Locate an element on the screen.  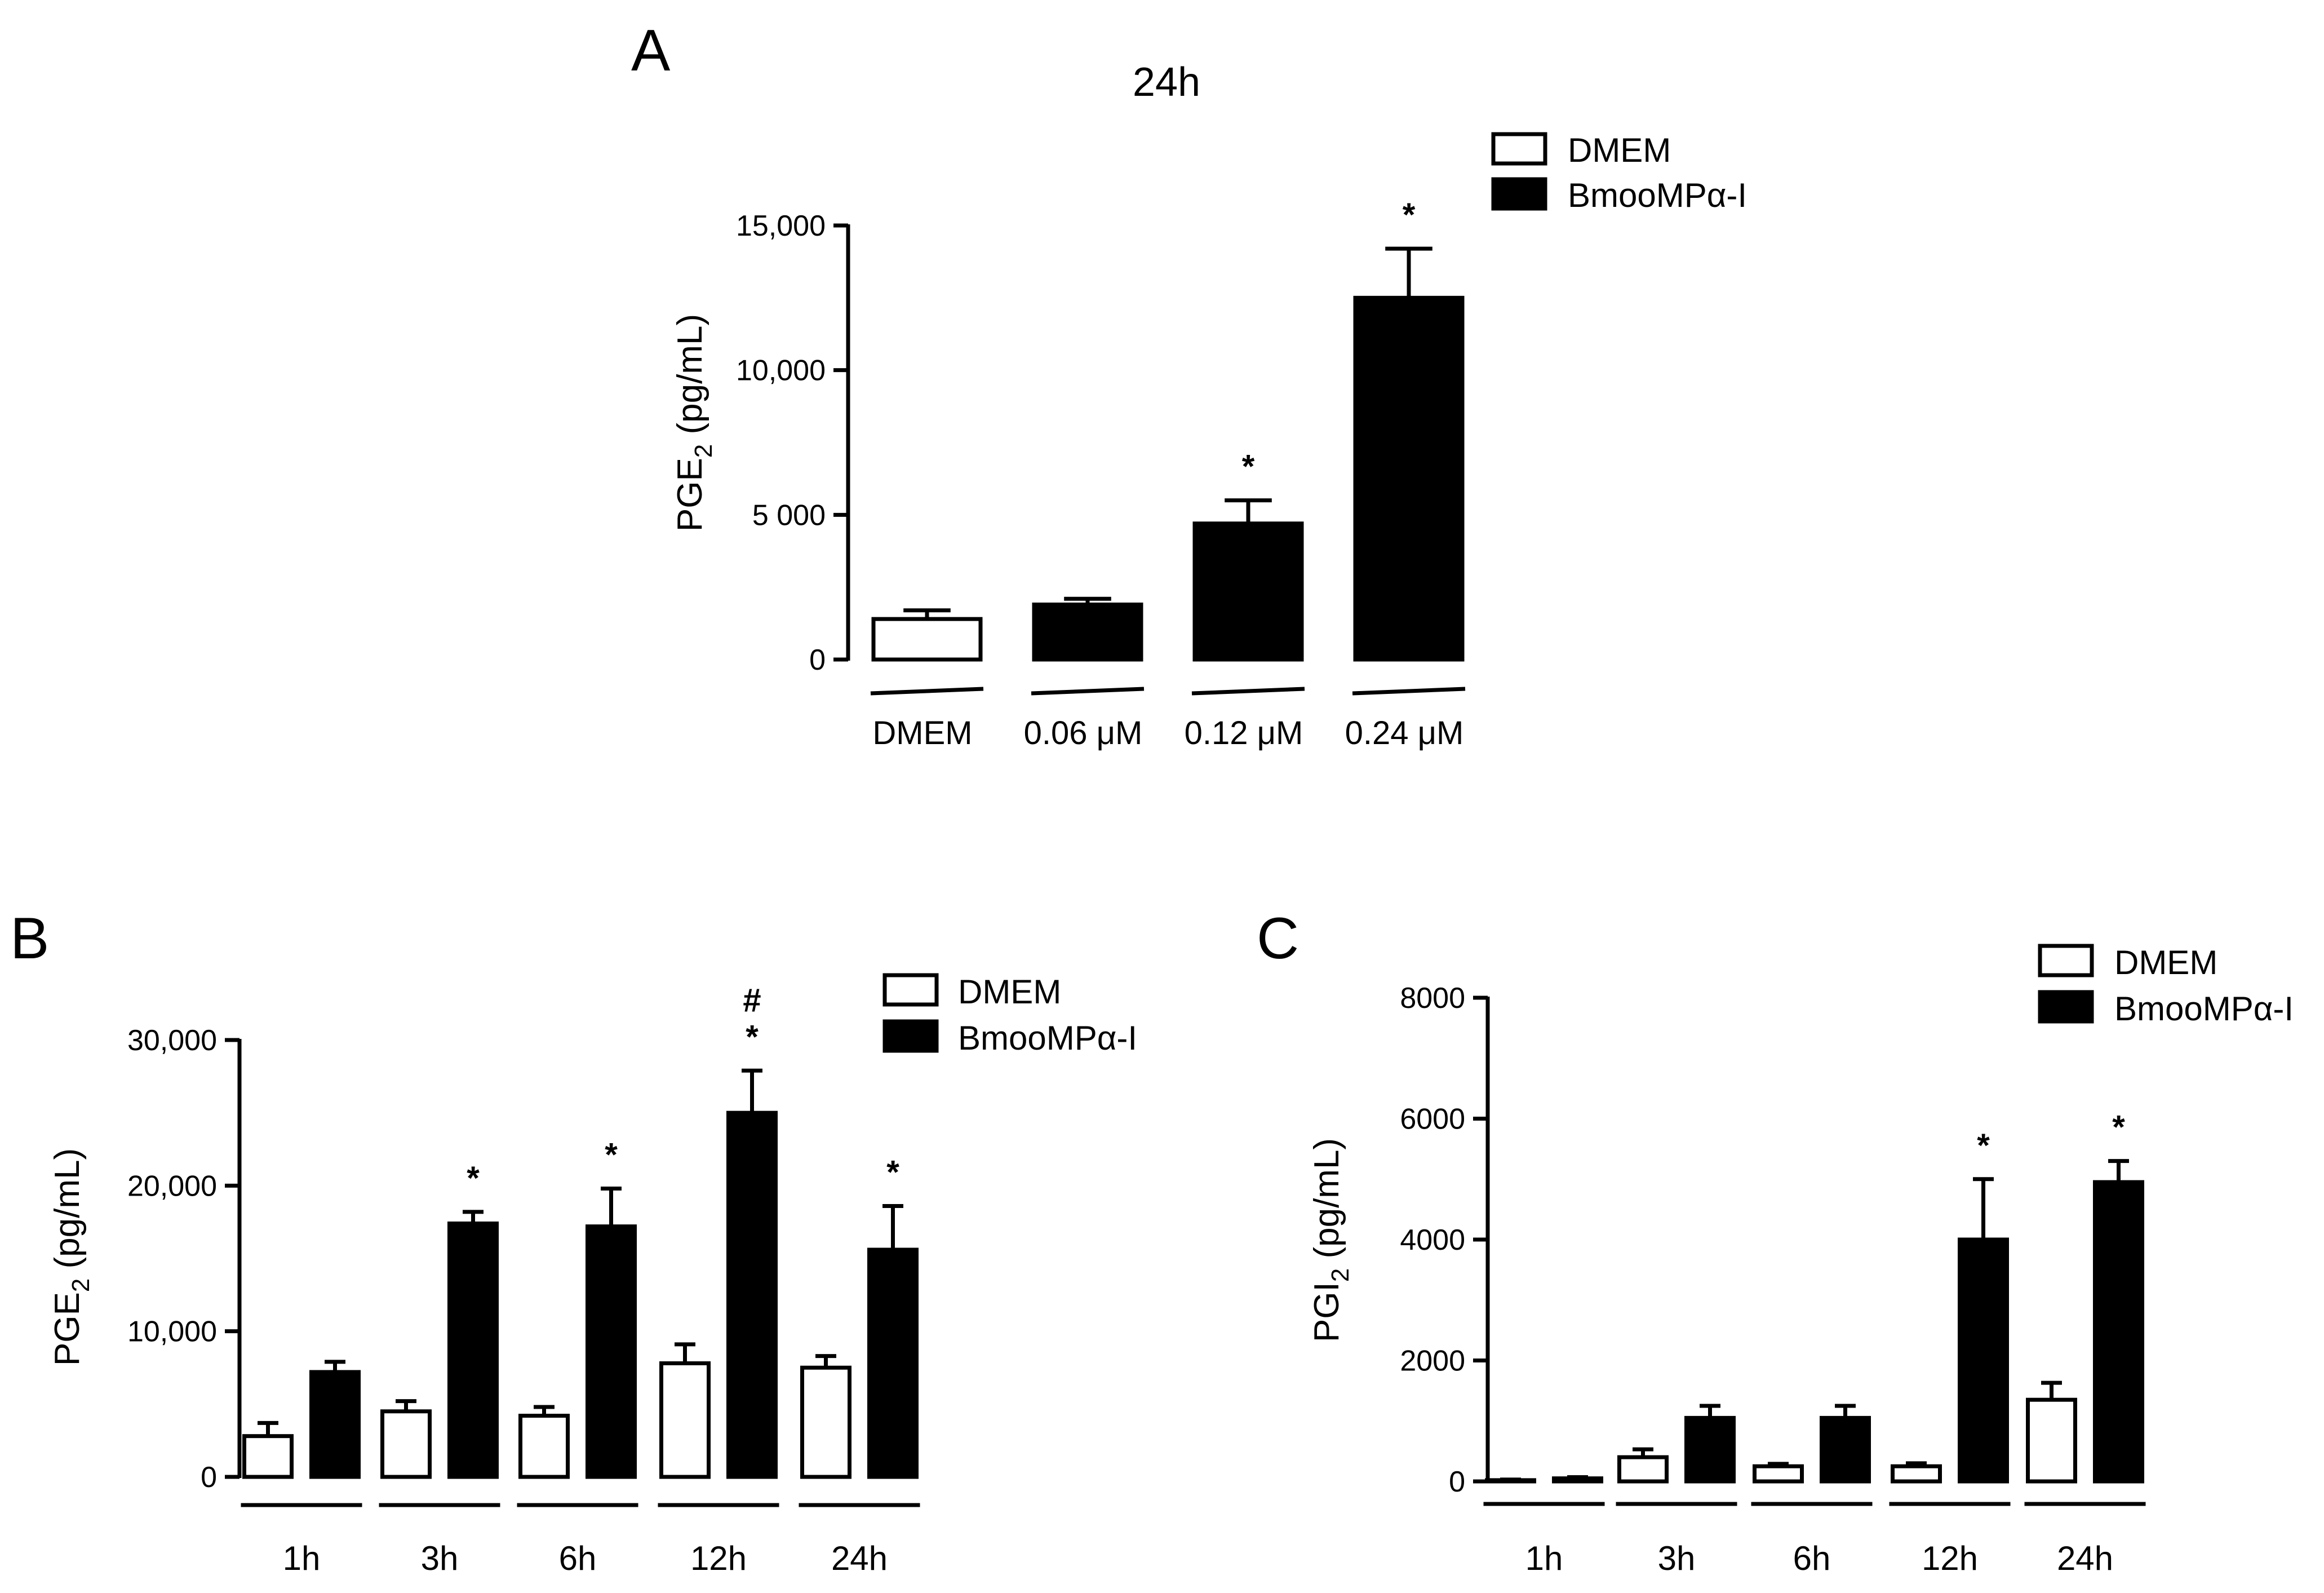
panel-a-y-tick-label: 15,000 is located at coordinates (781, 226).